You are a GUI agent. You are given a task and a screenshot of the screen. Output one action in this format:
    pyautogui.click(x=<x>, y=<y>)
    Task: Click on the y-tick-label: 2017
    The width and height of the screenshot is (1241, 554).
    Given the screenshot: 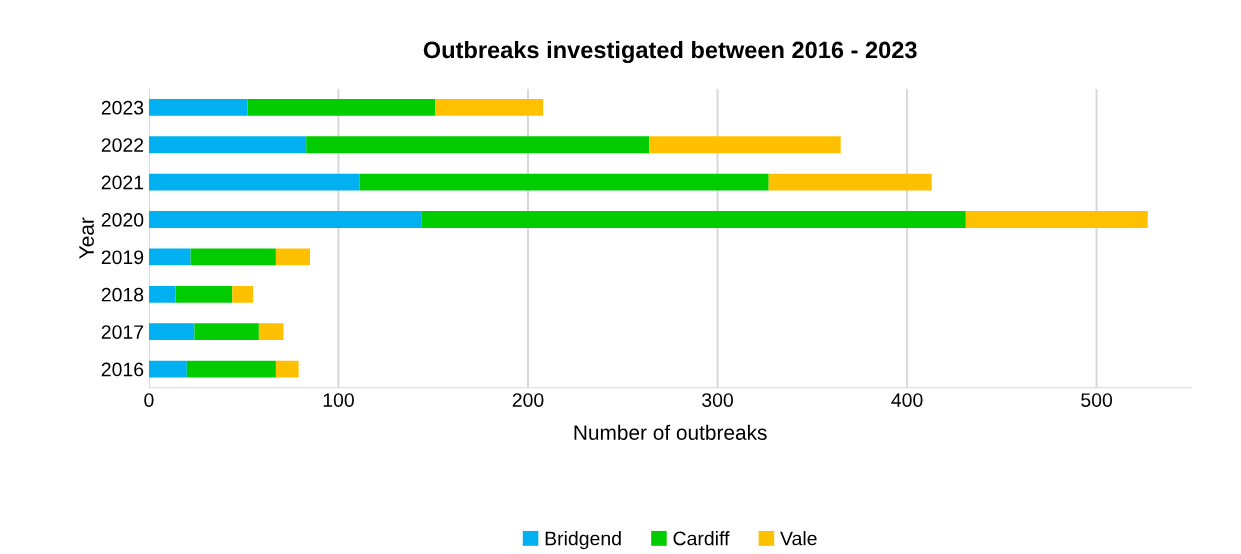 What is the action you would take?
    pyautogui.click(x=122, y=332)
    